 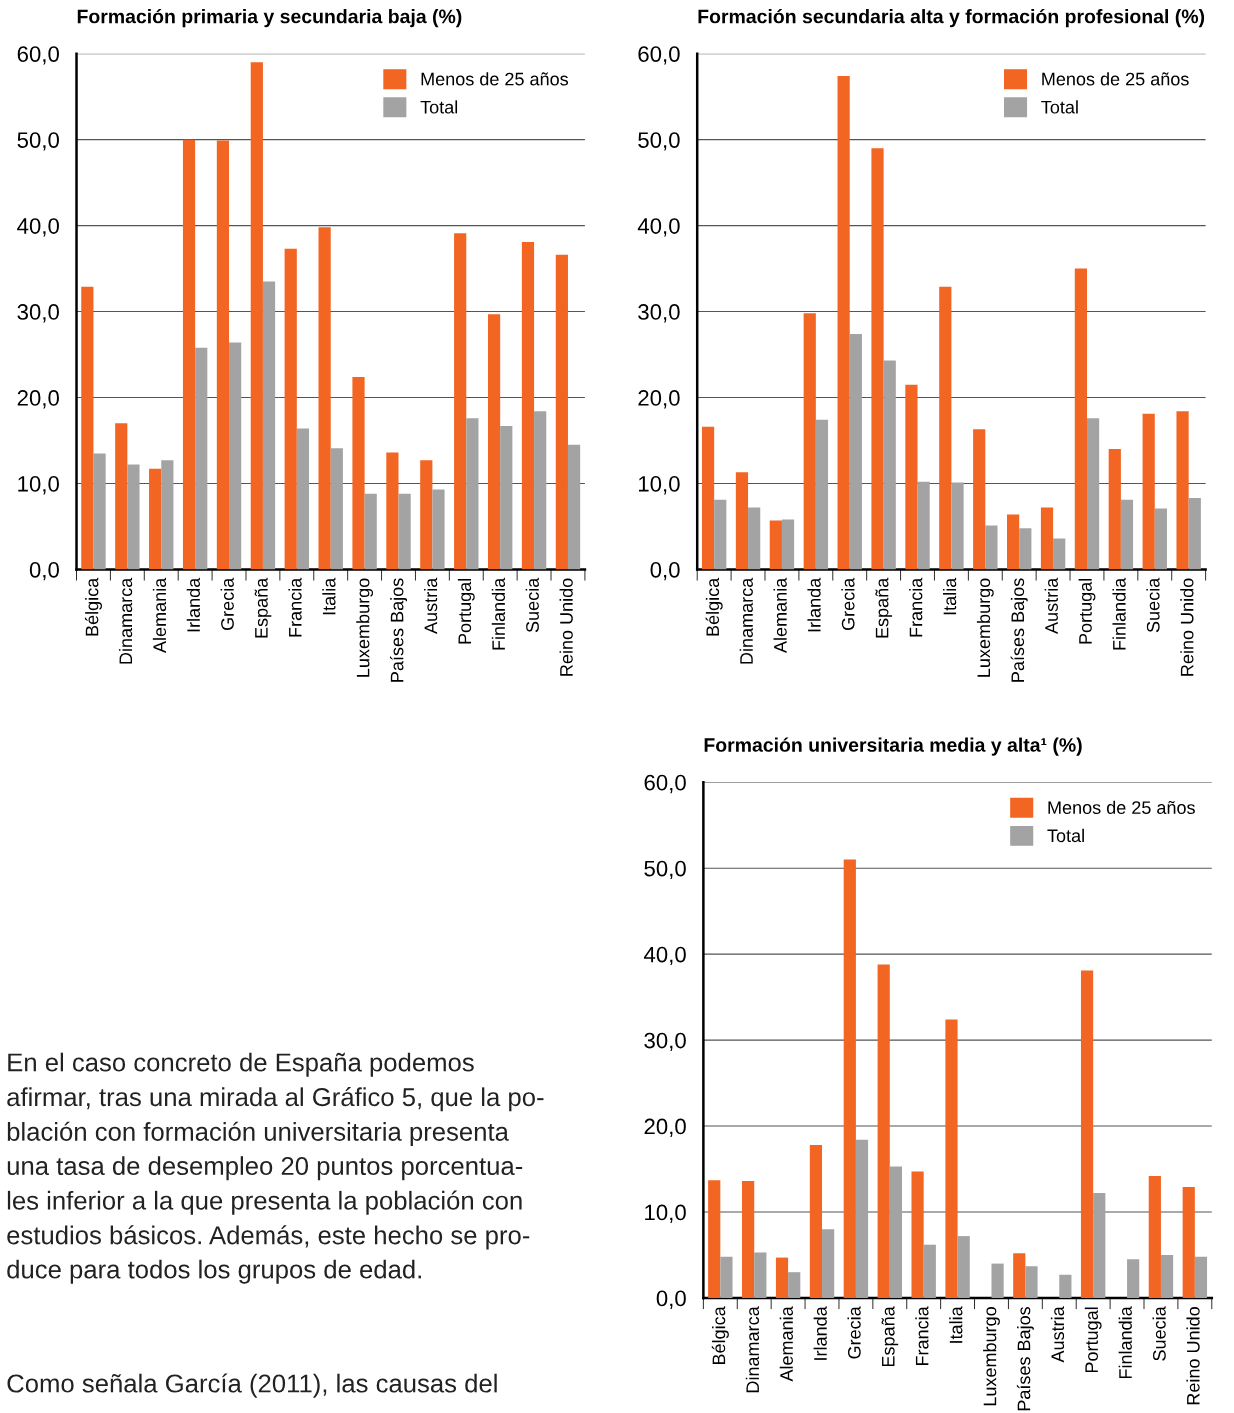 What do you see at coordinates (275, 1168) in the screenshot?
I see `text: En el caso concreto de España podemos afirmar, tras una mirada al Gráfico 5, que la po- blación con formación universitaria presenta una tasa de desempleo 20 puntos porcentua- les inferior a la que presenta la población con estudios básicos. Además, este hecho se pro- duce para todos los grupos de edad.` at bounding box center [275, 1168].